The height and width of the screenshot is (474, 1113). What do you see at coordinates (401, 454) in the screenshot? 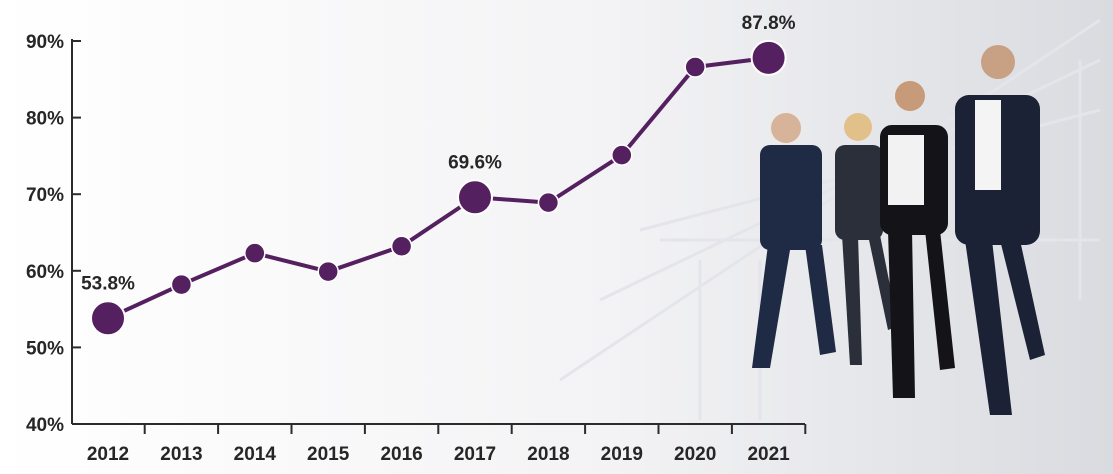
I see `x-tick-label: 2016` at bounding box center [401, 454].